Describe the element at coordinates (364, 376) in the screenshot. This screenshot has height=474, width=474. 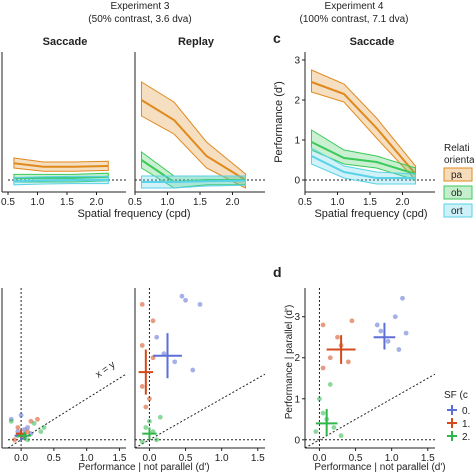
I see `plot-exp4_saccade_scatter: 0.0 0.5 1.0 1.5 0 1 2 3` at that location.